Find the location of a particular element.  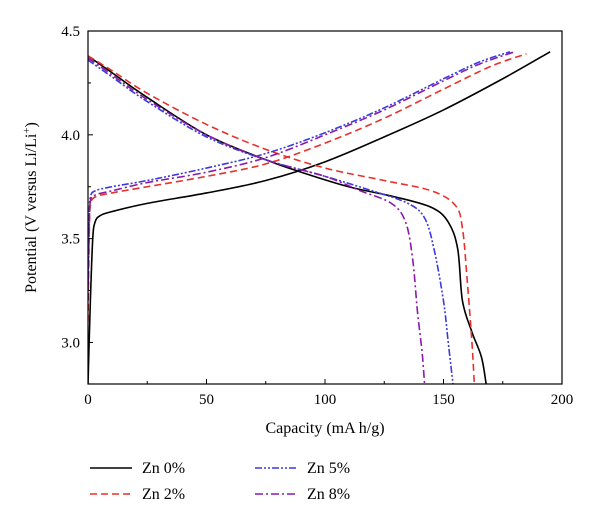

y-tick-label: 3.0 is located at coordinates (70, 343).